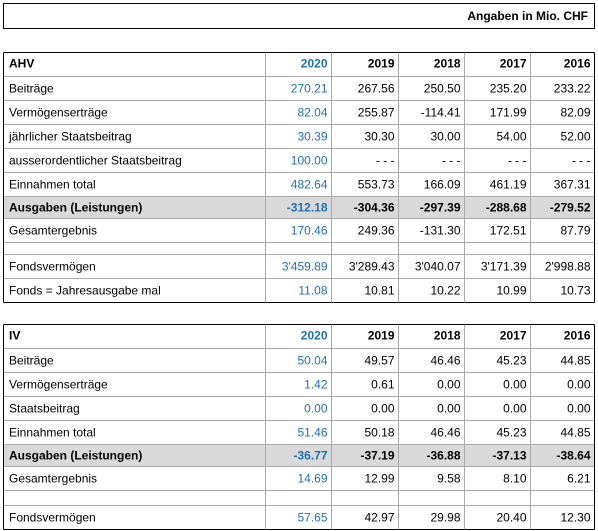  Describe the element at coordinates (58, 113) in the screenshot. I see `row-label: Vermögenserträge` at that location.